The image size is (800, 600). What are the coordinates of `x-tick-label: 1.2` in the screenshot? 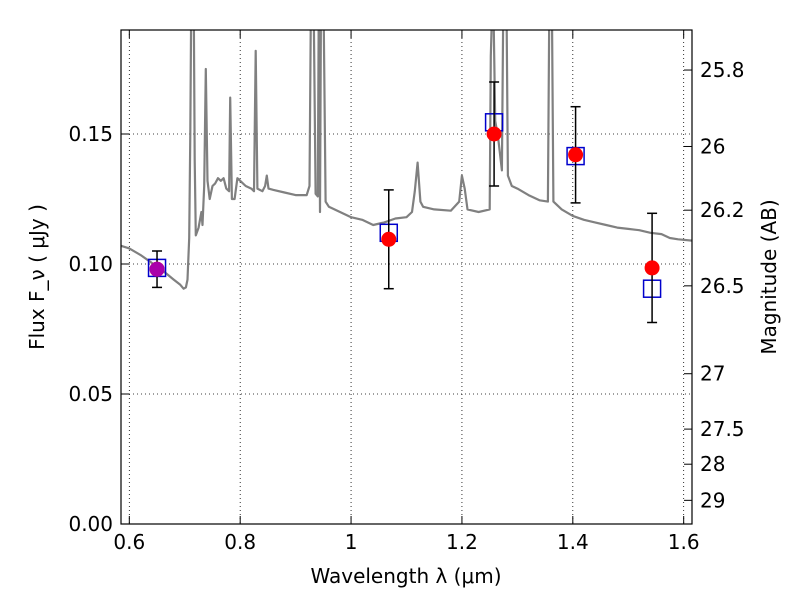 It's located at (462, 542).